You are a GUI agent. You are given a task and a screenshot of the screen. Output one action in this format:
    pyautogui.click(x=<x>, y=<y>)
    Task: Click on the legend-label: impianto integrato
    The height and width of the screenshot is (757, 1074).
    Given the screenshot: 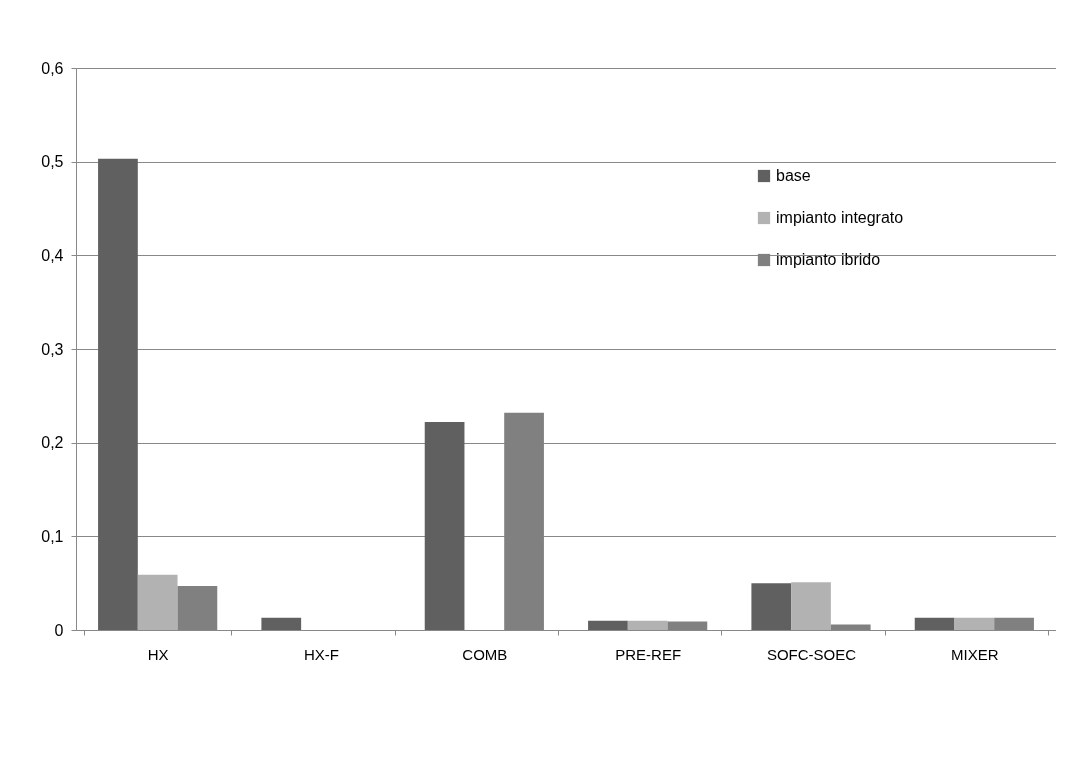 What is the action you would take?
    pyautogui.click(x=840, y=217)
    